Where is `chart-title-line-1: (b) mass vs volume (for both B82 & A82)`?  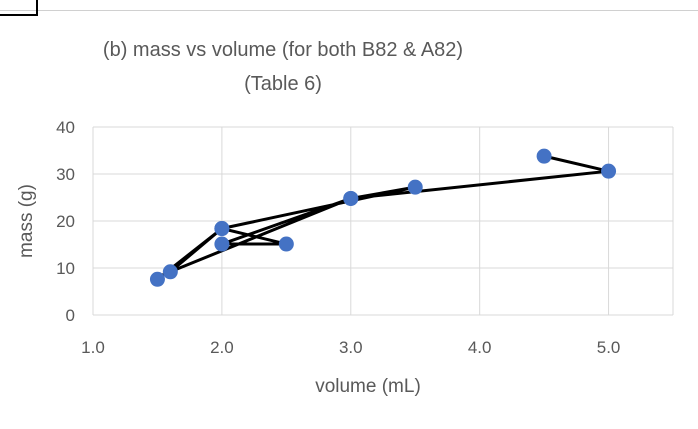
chart-title-line-1: (b) mass vs volume (for both B82 & A82) is located at coordinates (283, 50).